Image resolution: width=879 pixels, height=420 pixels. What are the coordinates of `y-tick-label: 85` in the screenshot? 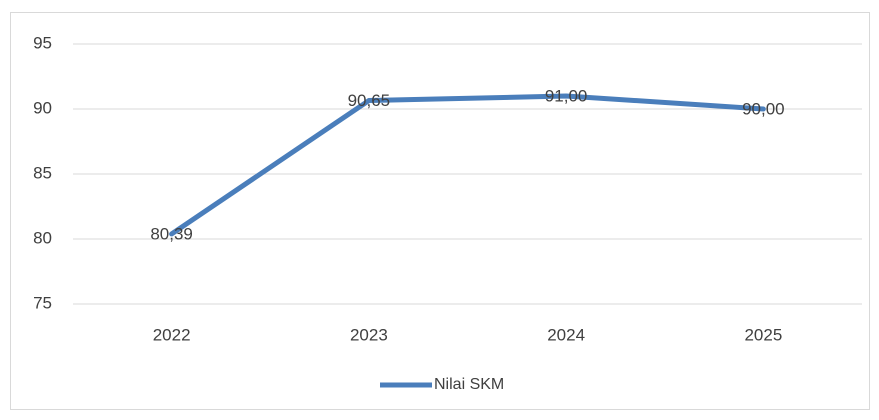 It's located at (42, 172).